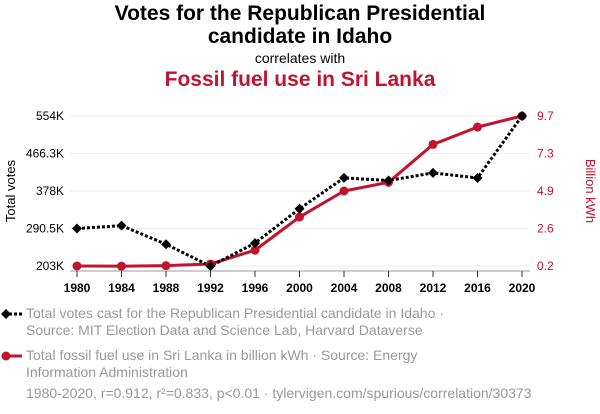 Image resolution: width=600 pixels, height=414 pixels. What do you see at coordinates (590, 191) in the screenshot?
I see `y2-axis-label: Billion kWh` at bounding box center [590, 191].